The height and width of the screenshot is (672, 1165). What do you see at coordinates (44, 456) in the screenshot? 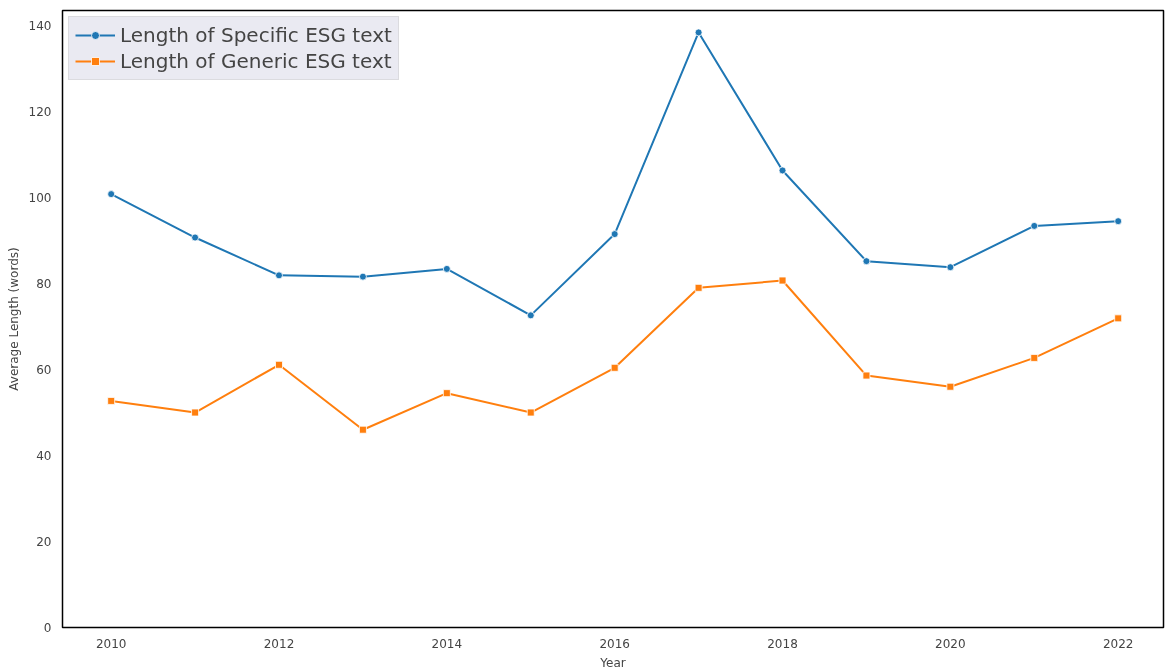
I see `y-tick-label: 40` at bounding box center [44, 456].